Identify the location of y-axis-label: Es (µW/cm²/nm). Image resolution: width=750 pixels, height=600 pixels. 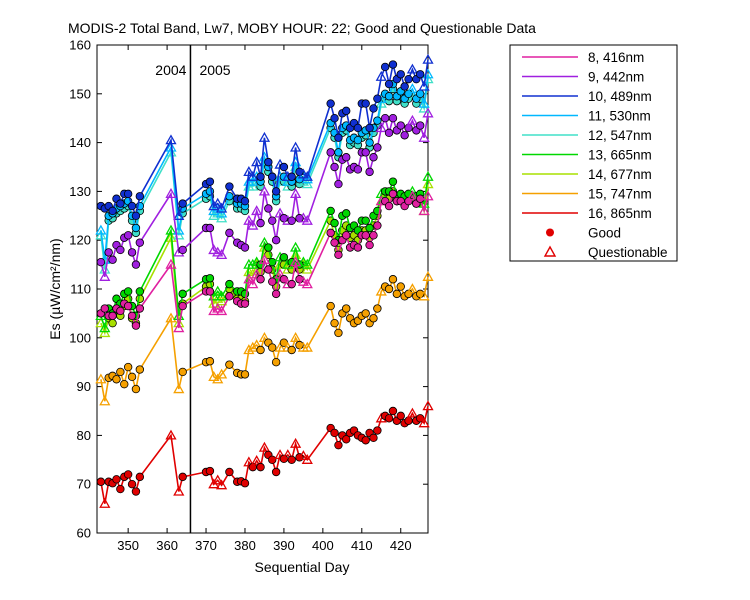
(55, 288).